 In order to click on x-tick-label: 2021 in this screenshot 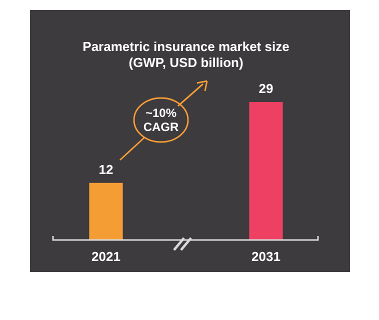, I will do `click(106, 256)`.